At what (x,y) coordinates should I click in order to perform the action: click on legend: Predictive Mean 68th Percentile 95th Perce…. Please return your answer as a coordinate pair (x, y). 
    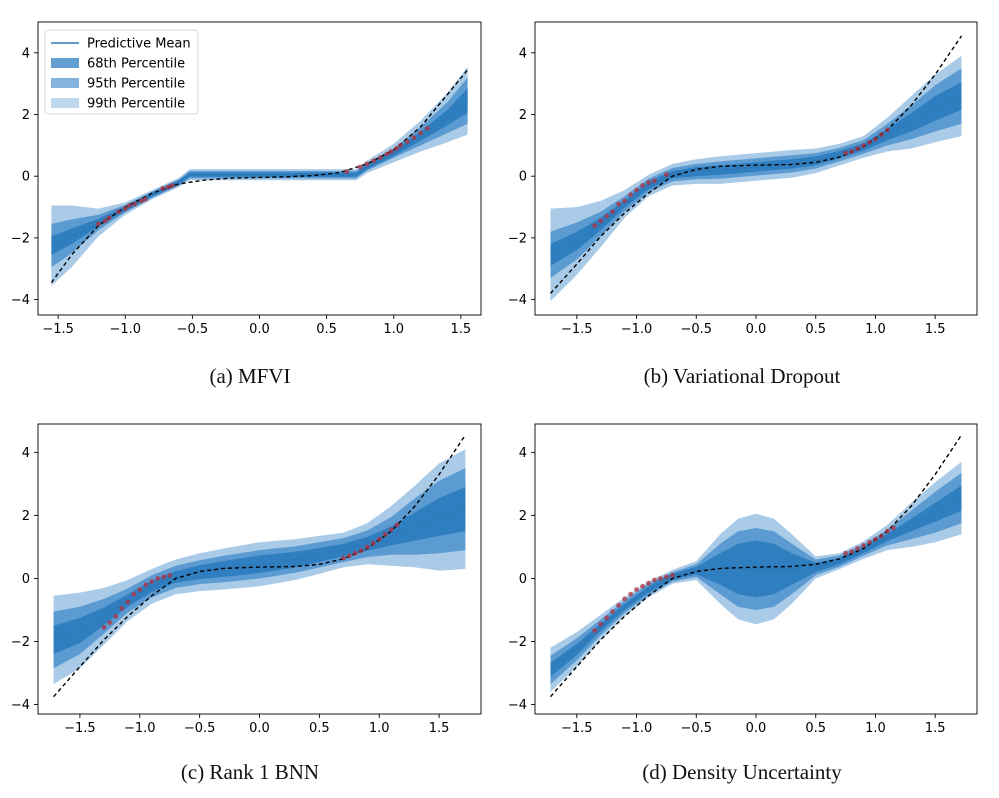
    Looking at the image, I should click on (121, 72).